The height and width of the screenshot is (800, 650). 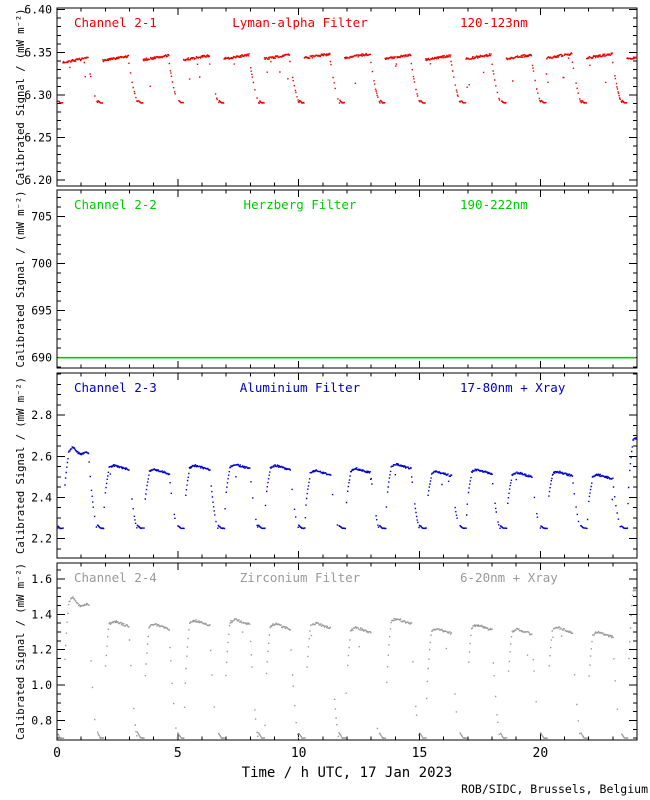 I want to click on credit-text: ROB/SIDC, Brussels, Belgium, so click(x=554, y=789).